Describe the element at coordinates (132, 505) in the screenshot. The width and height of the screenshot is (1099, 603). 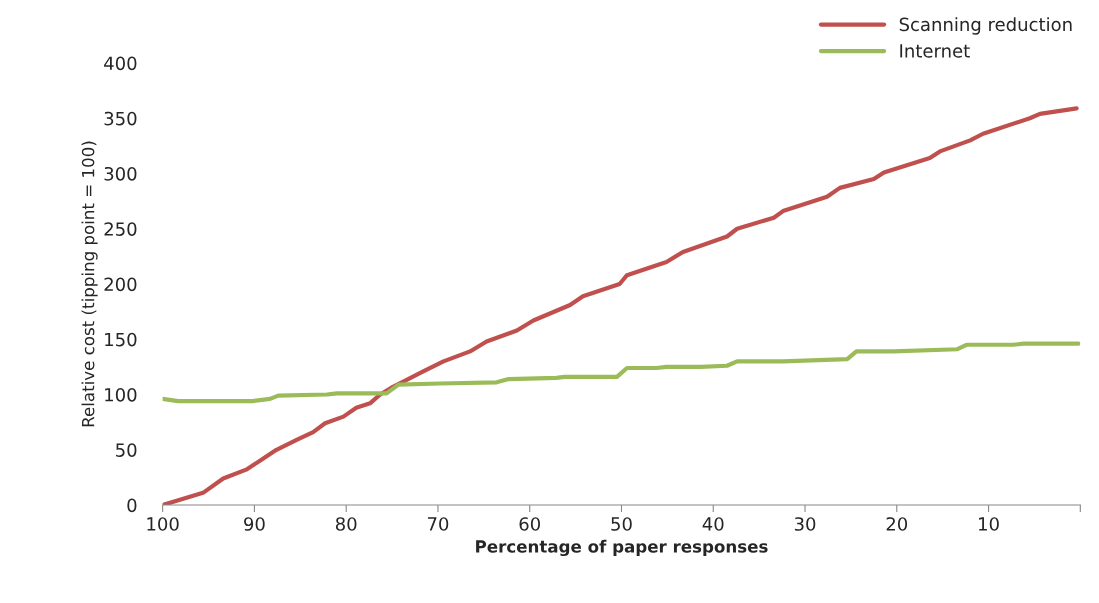
I see `y-tick-label: 0` at that location.